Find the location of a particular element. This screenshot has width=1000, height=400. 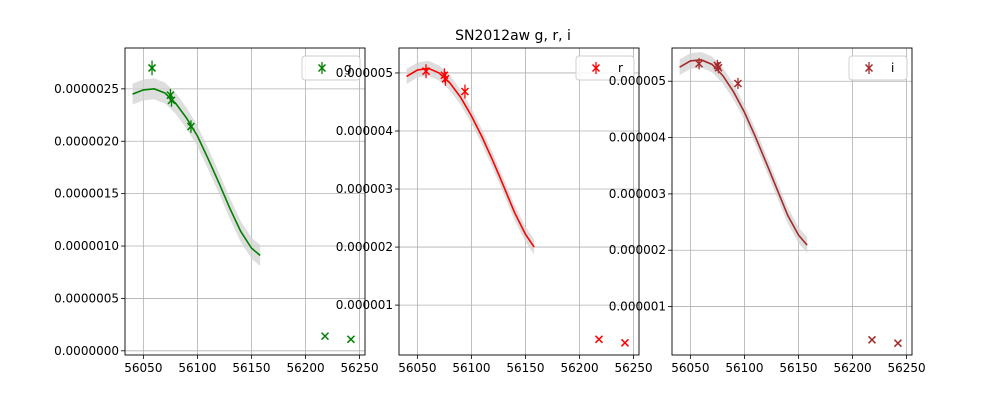

legend: i is located at coordinates (878, 68).